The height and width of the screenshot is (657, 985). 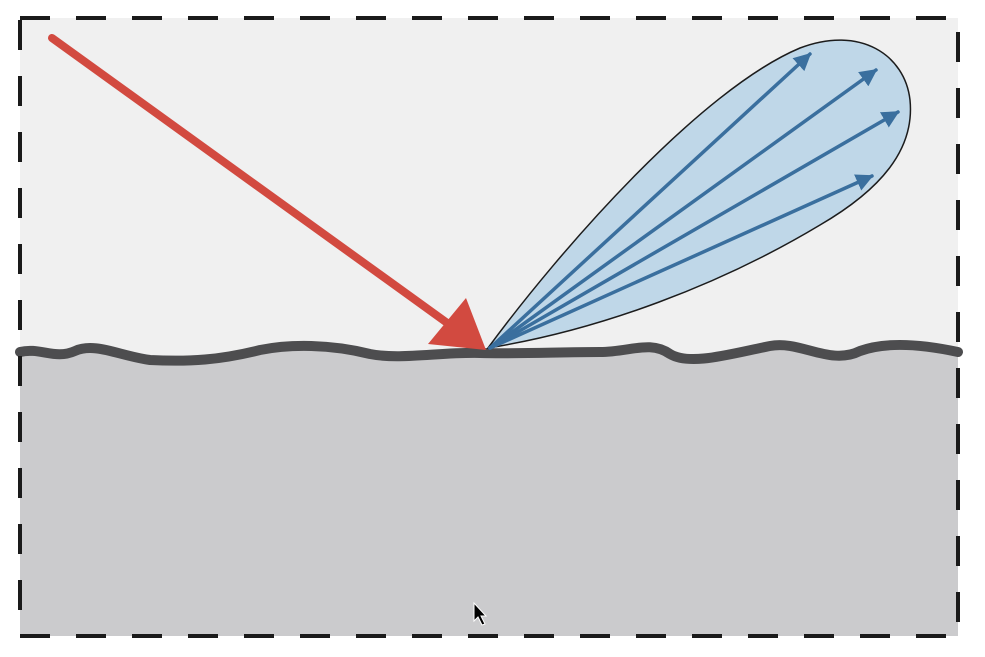 I want to click on incident-ray-arrowhead, so click(x=457, y=324).